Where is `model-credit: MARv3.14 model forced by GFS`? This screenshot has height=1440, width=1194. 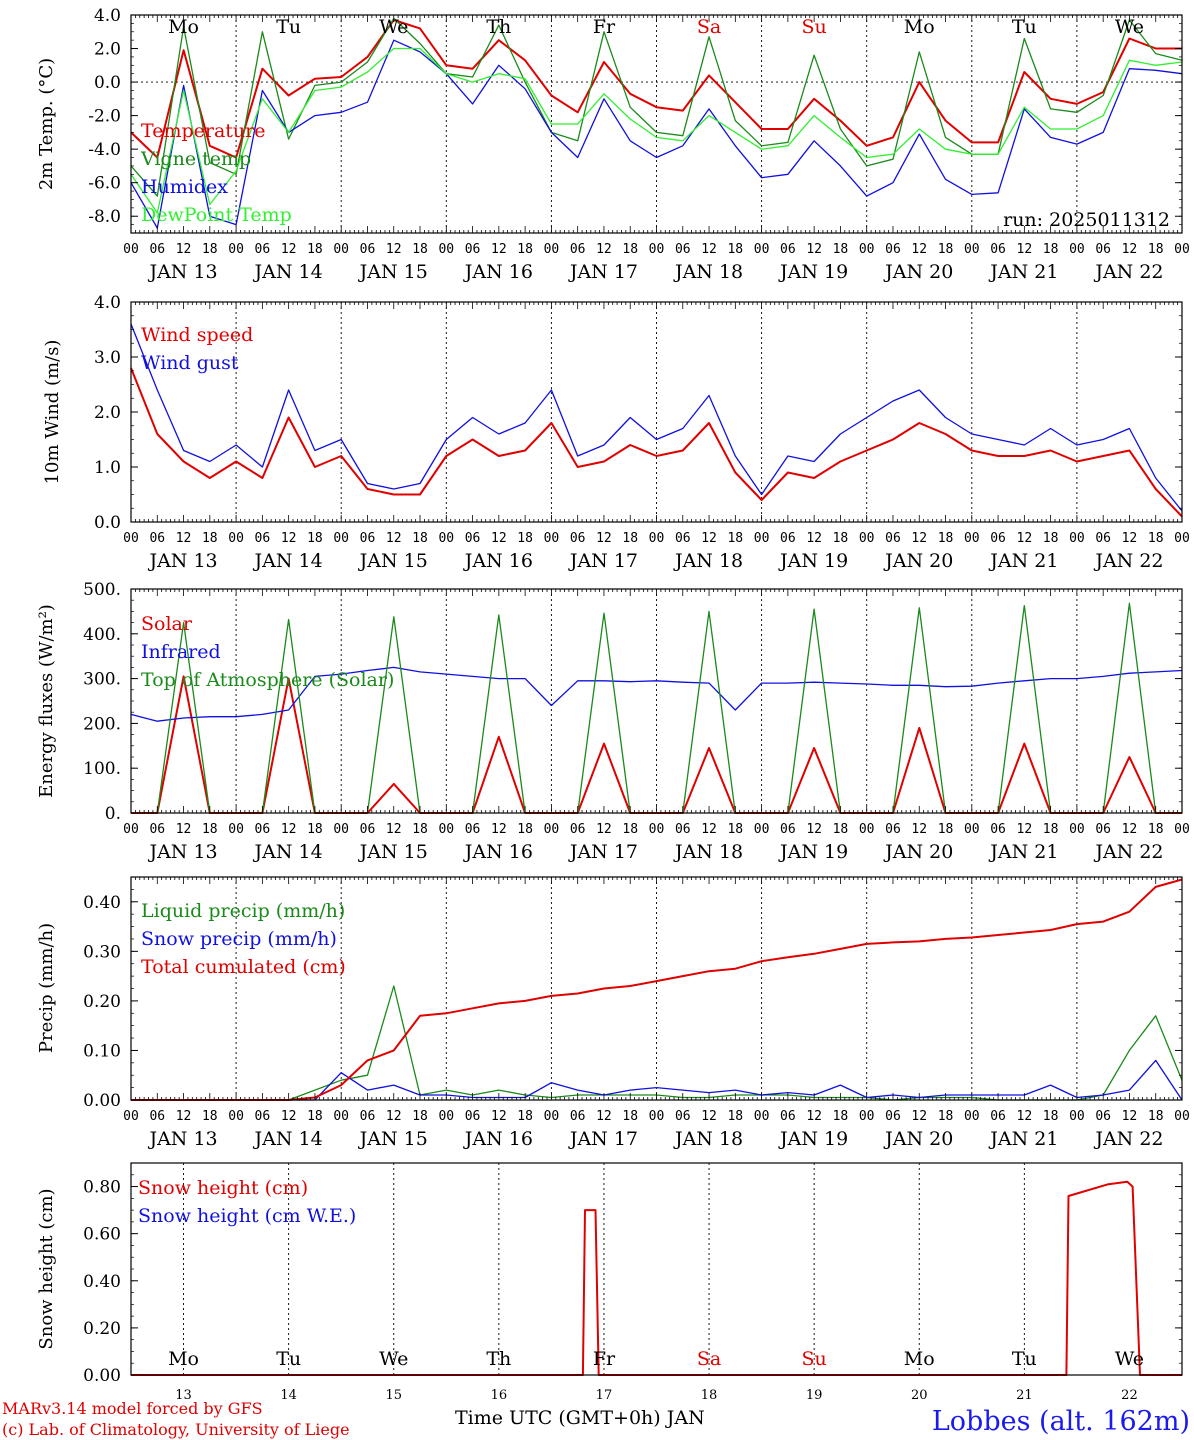
model-credit: MARv3.14 model forced by GFS is located at coordinates (132, 1408).